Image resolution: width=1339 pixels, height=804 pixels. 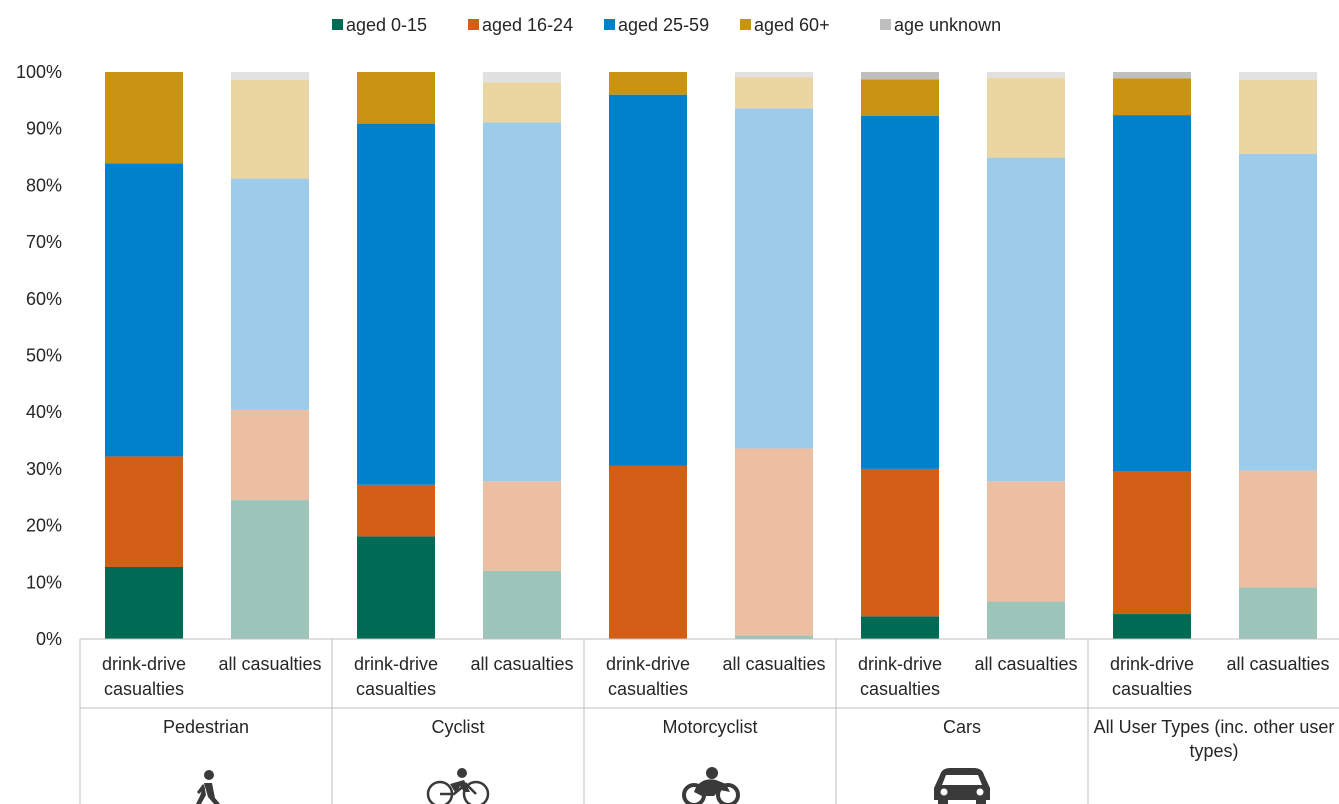 What do you see at coordinates (44, 356) in the screenshot?
I see `y-tick-label: 50%` at bounding box center [44, 356].